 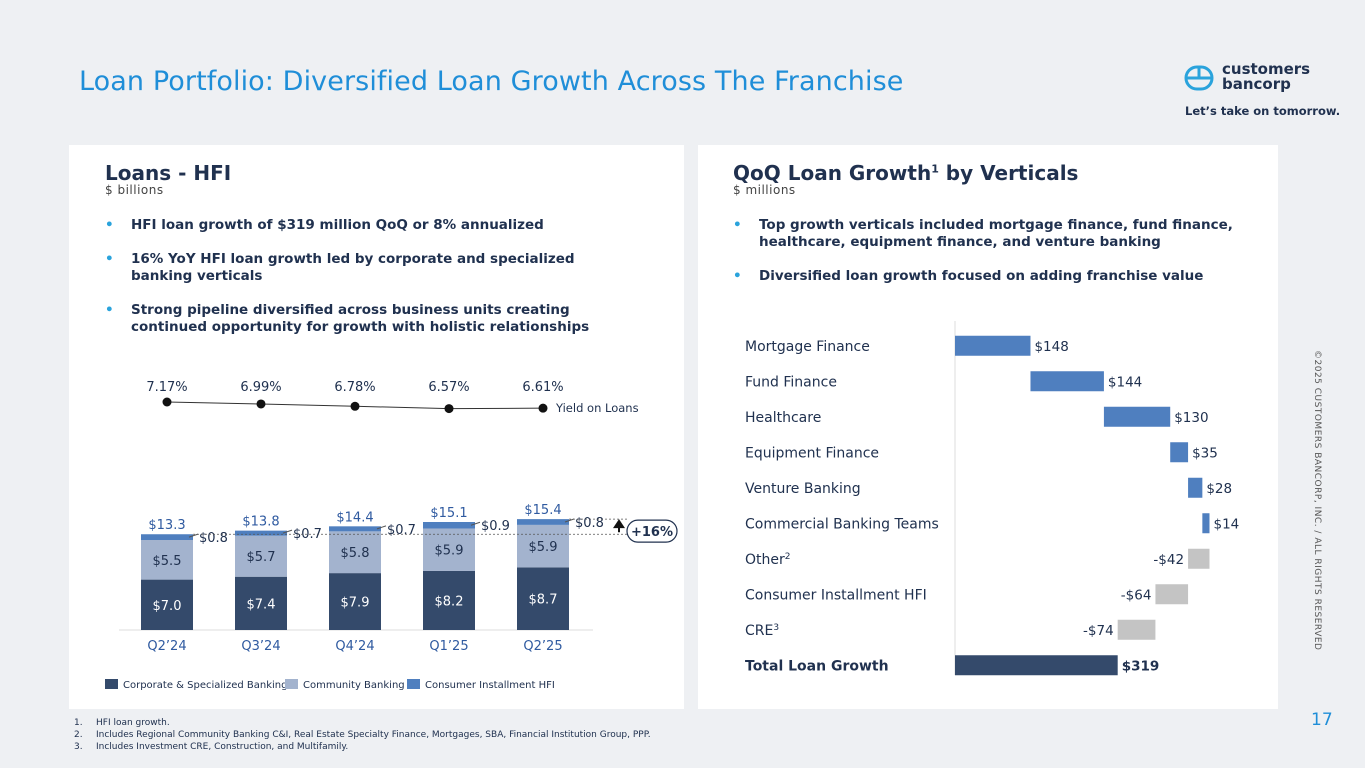 I want to click on tagline: Let’s take on tomorrow., so click(x=1263, y=111).